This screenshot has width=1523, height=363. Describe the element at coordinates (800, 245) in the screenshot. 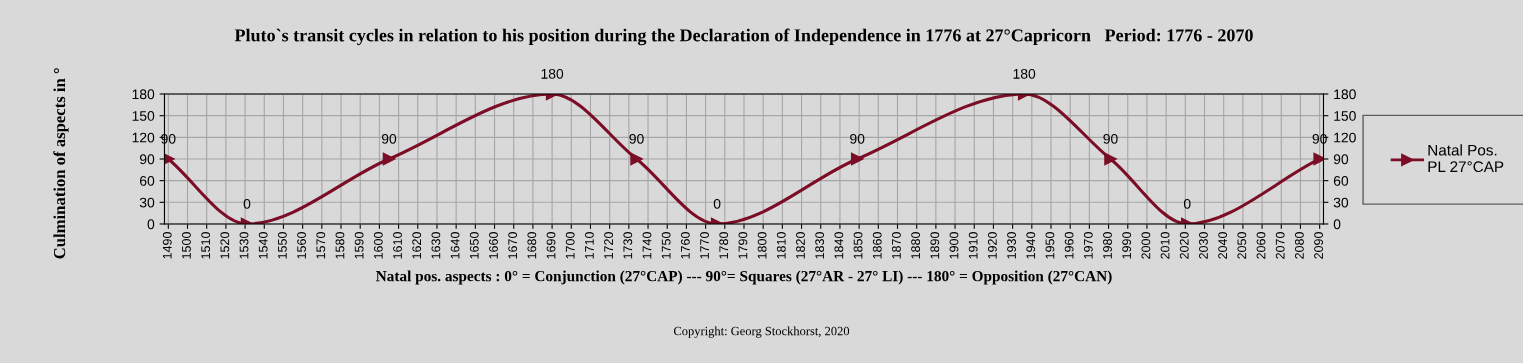

I see `x-tick-label: 1820` at that location.